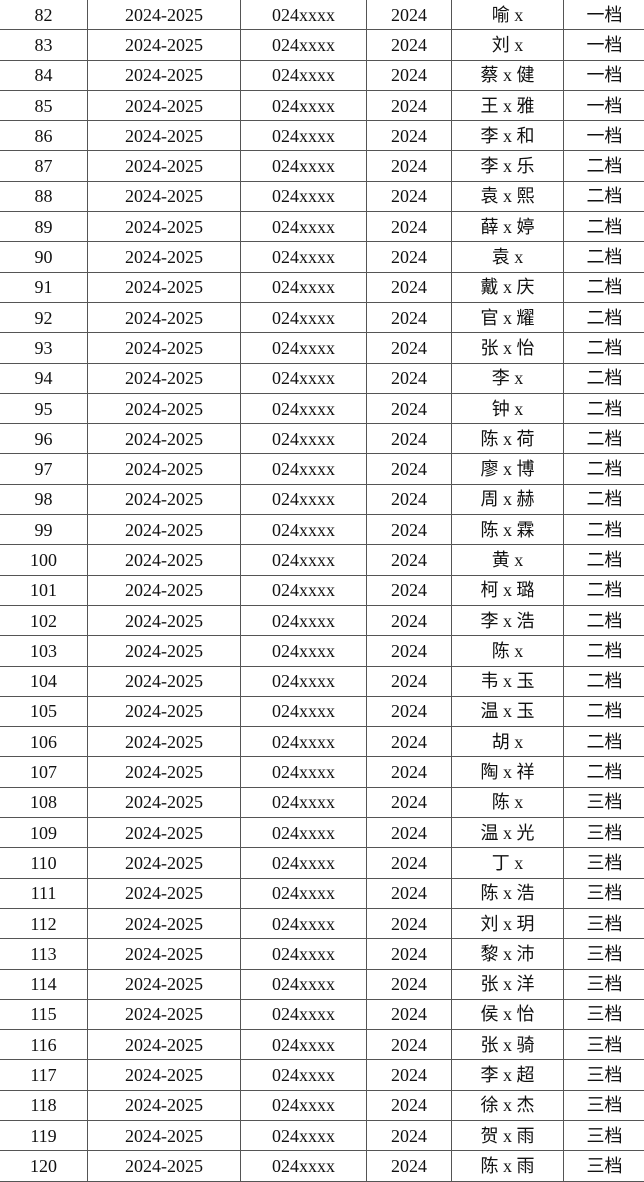  What do you see at coordinates (44, 257) in the screenshot?
I see `row-number-cell: 90` at bounding box center [44, 257].